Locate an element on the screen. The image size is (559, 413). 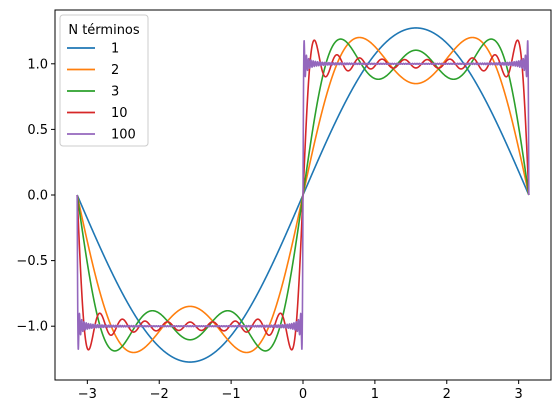
legend-title: N términos is located at coordinates (104, 30).